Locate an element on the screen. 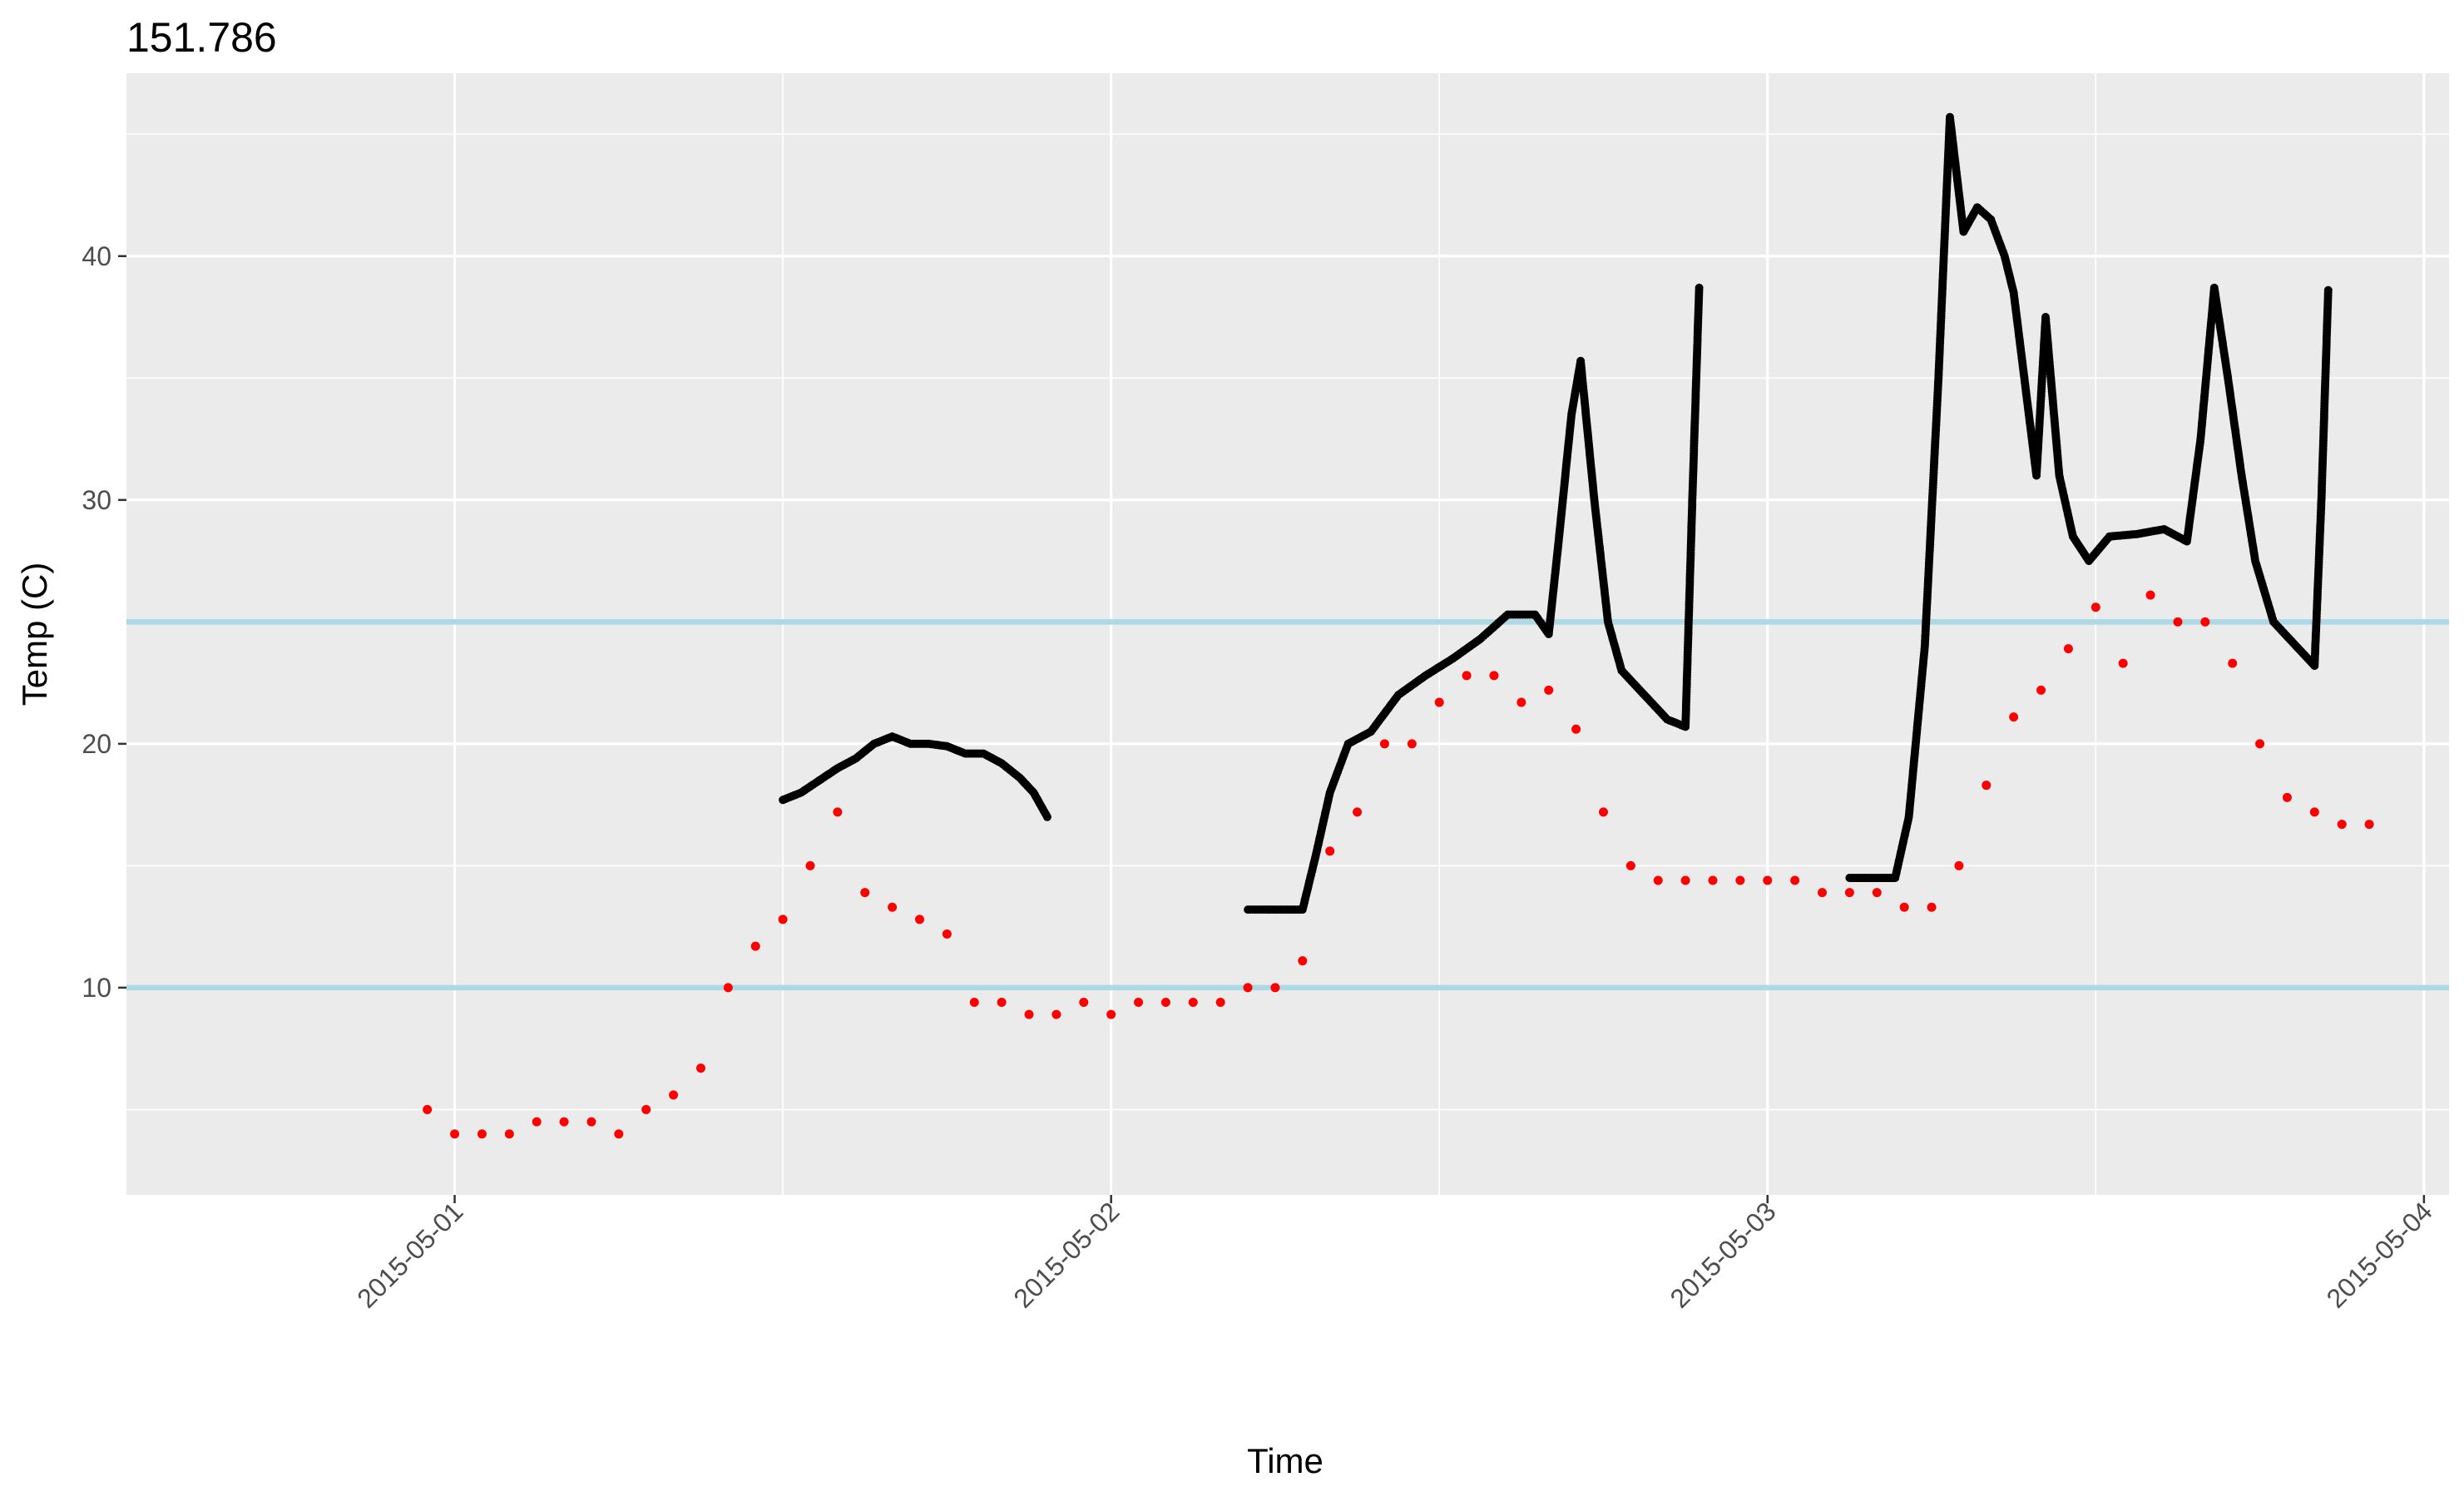 This screenshot has height=1492, width=2464. chart-title: 151.786 is located at coordinates (201, 37).